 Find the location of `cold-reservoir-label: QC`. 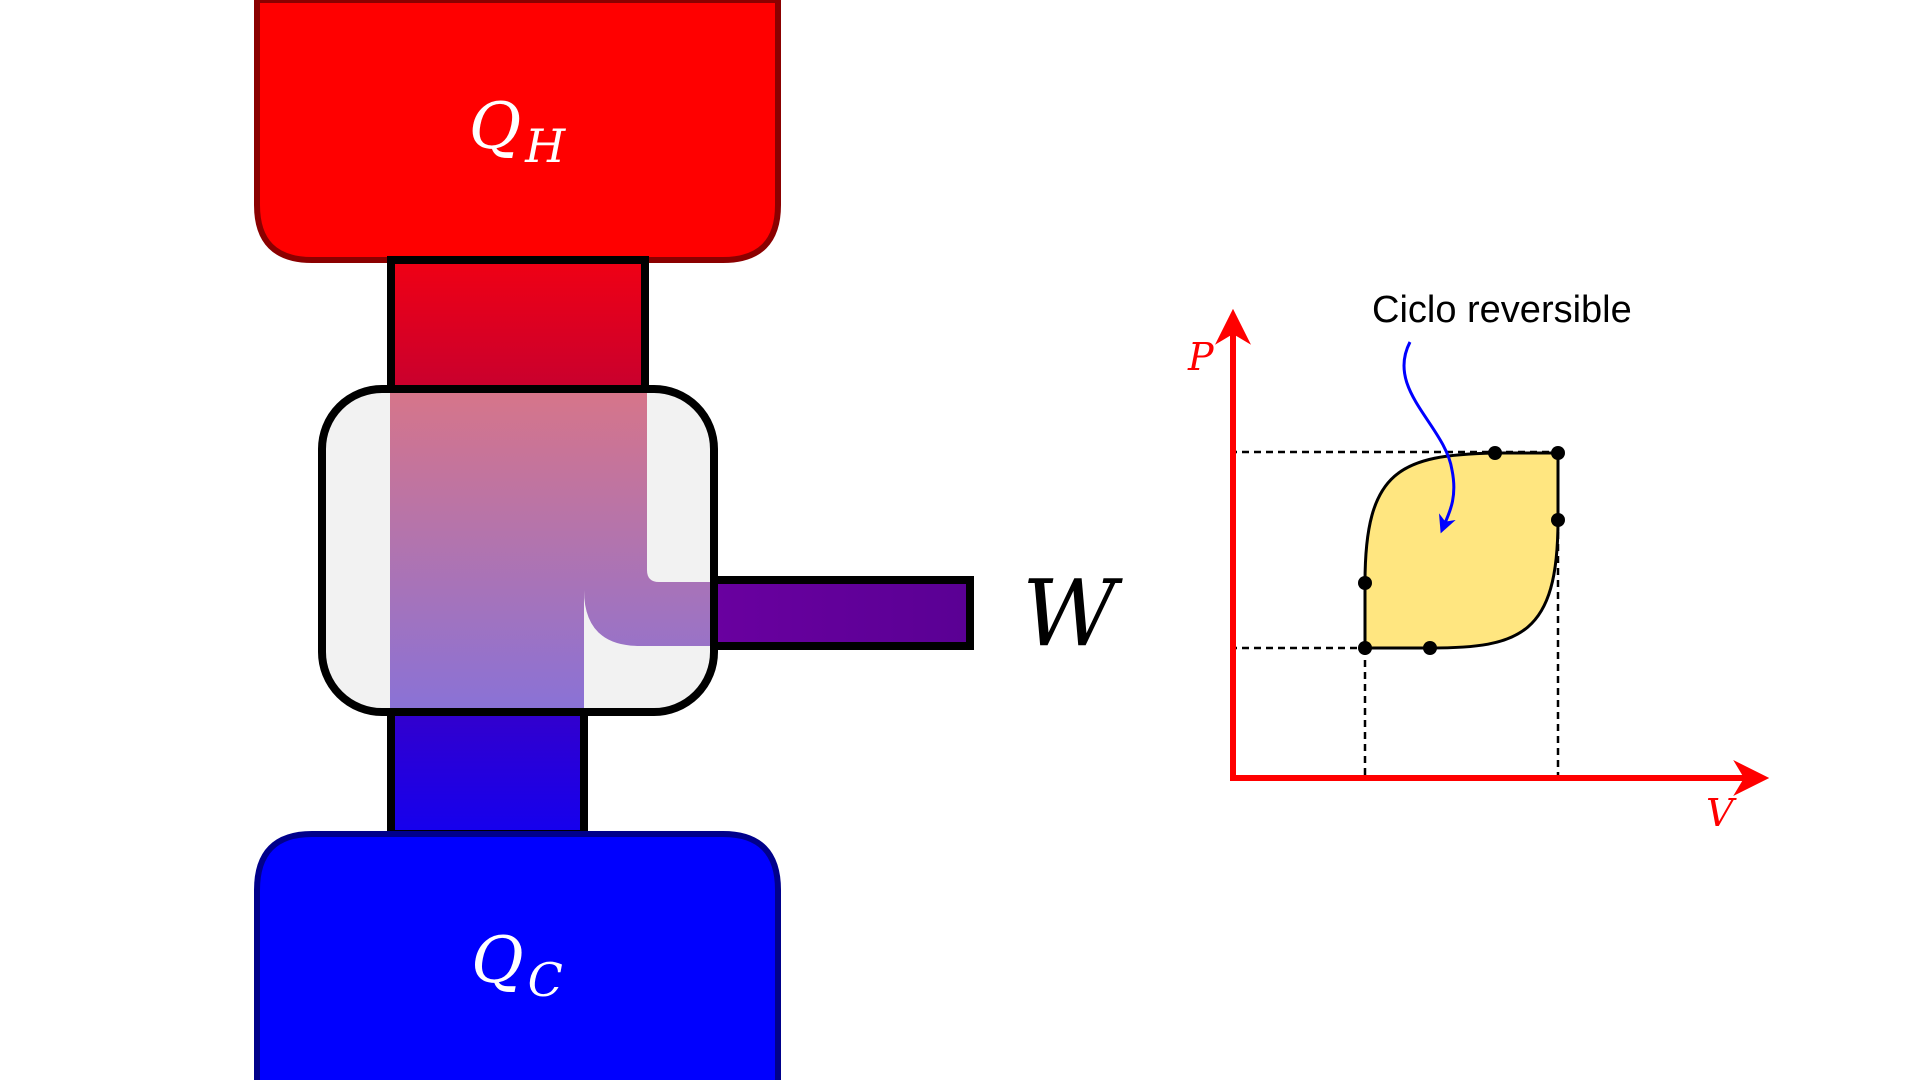

cold-reservoir-label: QC is located at coordinates (517, 965).